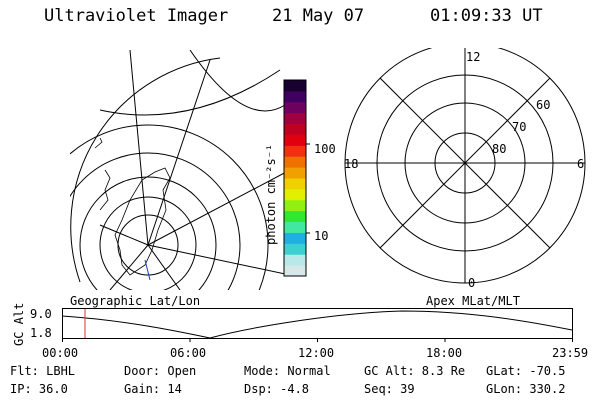 Image resolution: width=600 pixels, height=400 pixels. Describe the element at coordinates (153, 389) in the screenshot. I see `info-gain: Gain: 14` at that location.